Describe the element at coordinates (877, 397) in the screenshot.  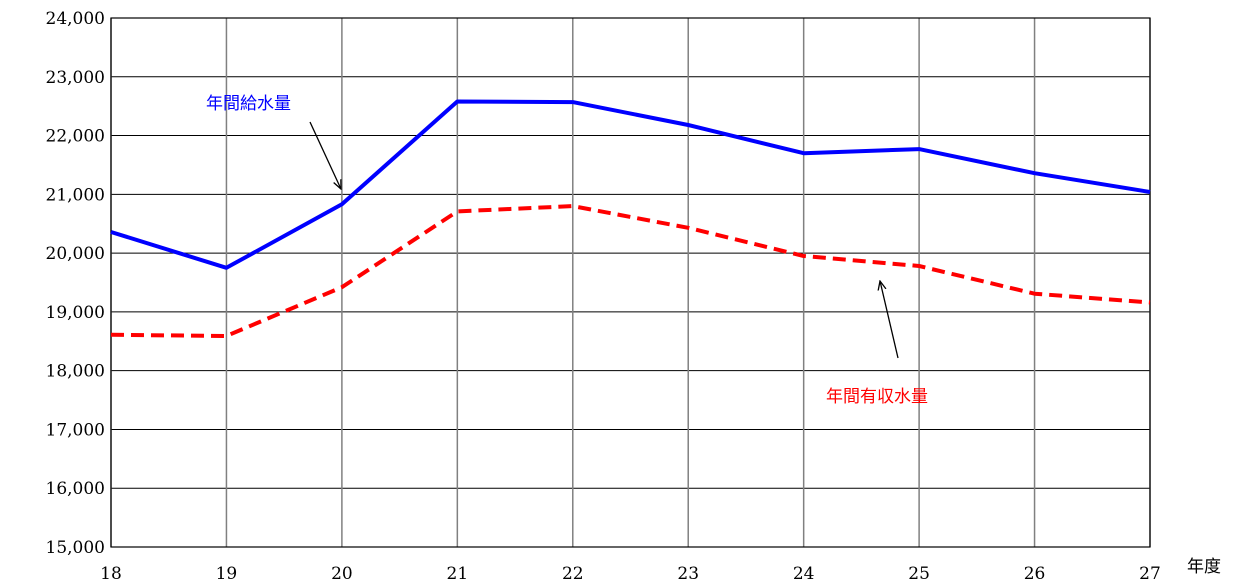
I see `series-label-annual-revenue-water: 年間有収水量` at that location.